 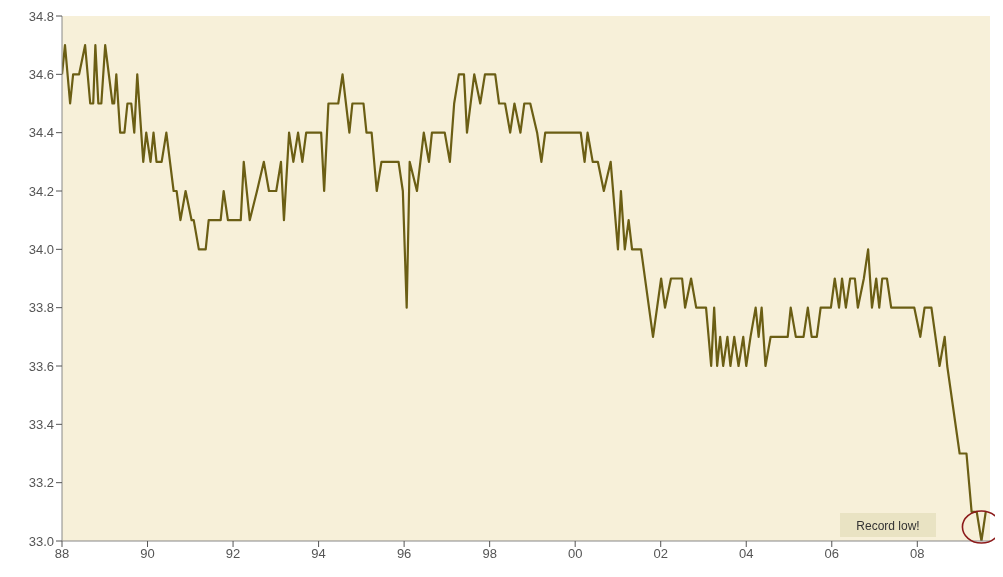 I want to click on x-tick-label: 08, so click(x=917, y=554).